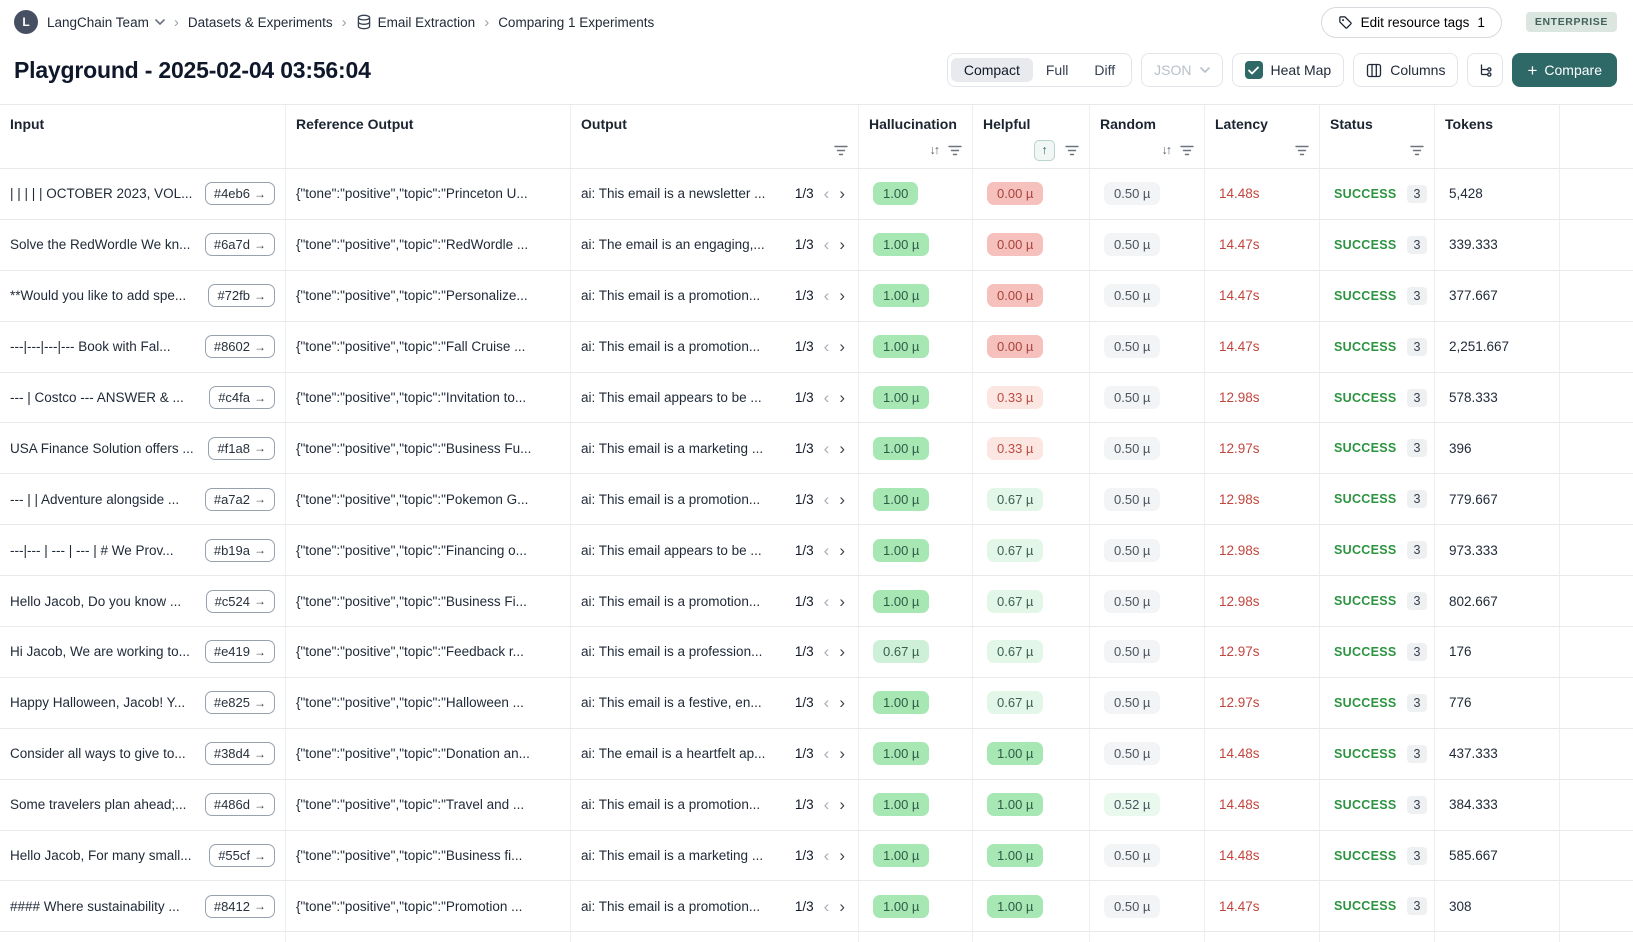 The height and width of the screenshot is (942, 1633). Describe the element at coordinates (1239, 347) in the screenshot. I see `latency-value: 14.47s` at that location.